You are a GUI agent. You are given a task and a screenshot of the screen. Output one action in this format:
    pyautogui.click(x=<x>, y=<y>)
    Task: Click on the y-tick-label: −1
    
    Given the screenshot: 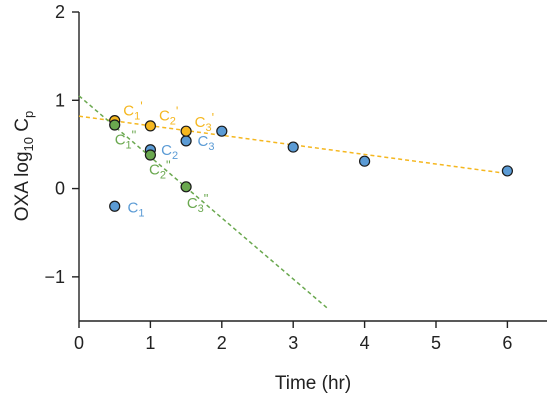 What is the action you would take?
    pyautogui.click(x=54, y=277)
    